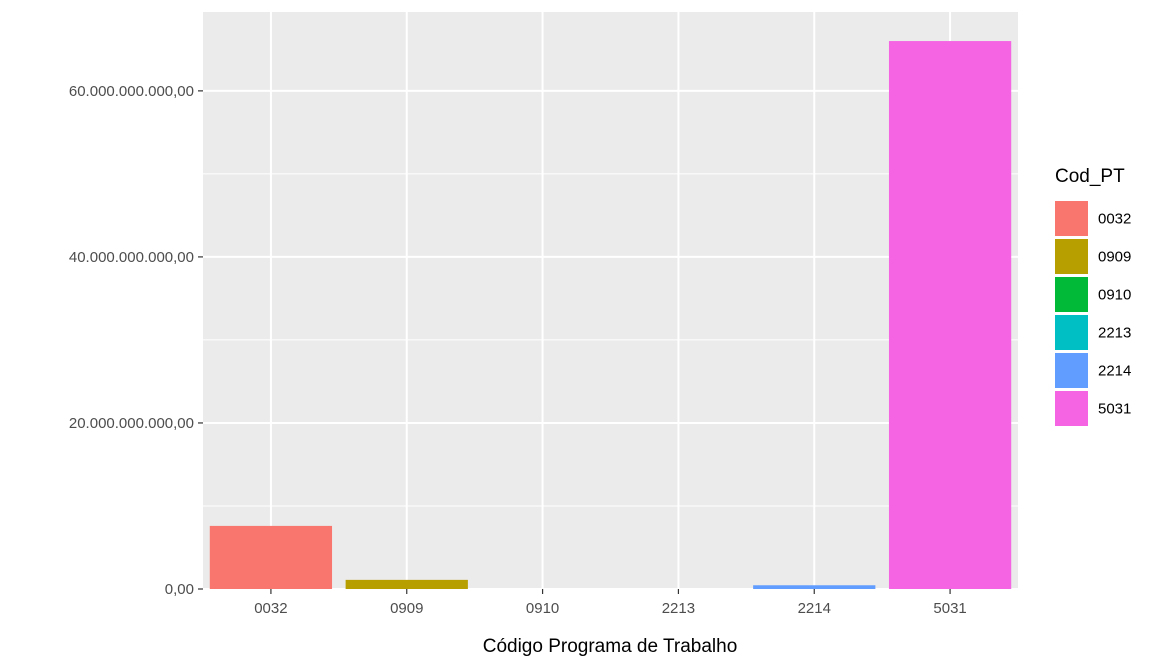 The height and width of the screenshot is (657, 1161). I want to click on y-tick-label: 60.000.000.000,00, so click(131, 91).